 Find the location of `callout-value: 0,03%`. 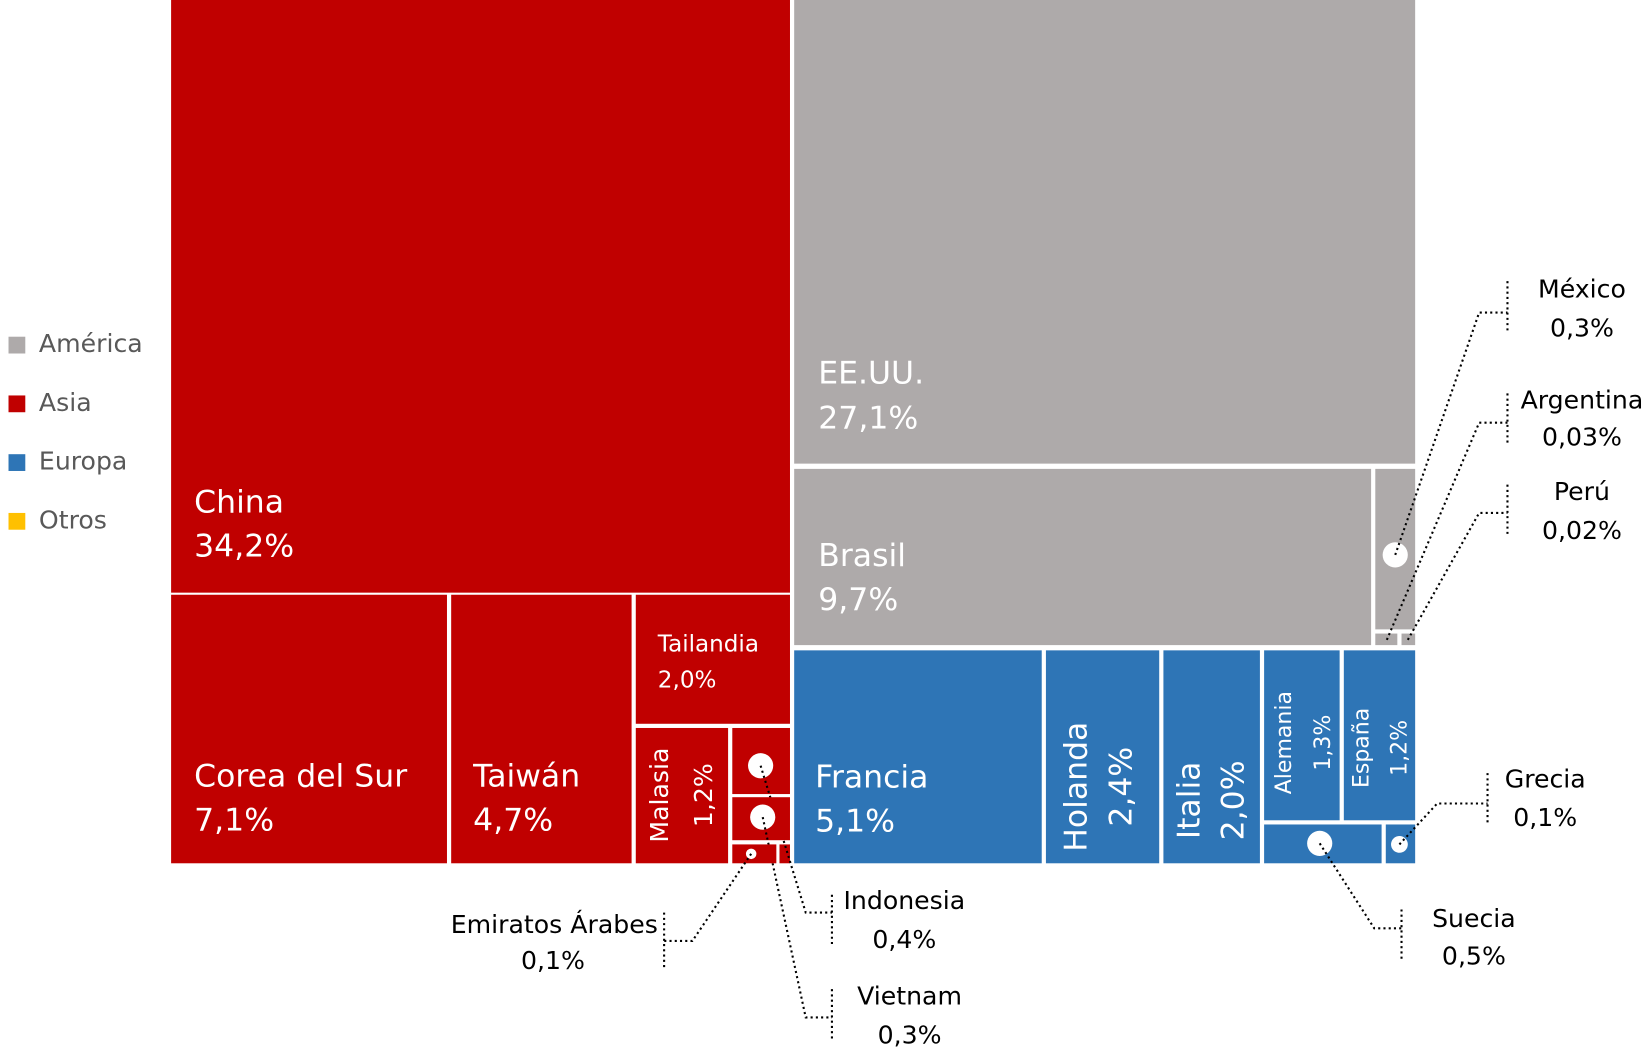

callout-value: 0,03% is located at coordinates (1582, 436).